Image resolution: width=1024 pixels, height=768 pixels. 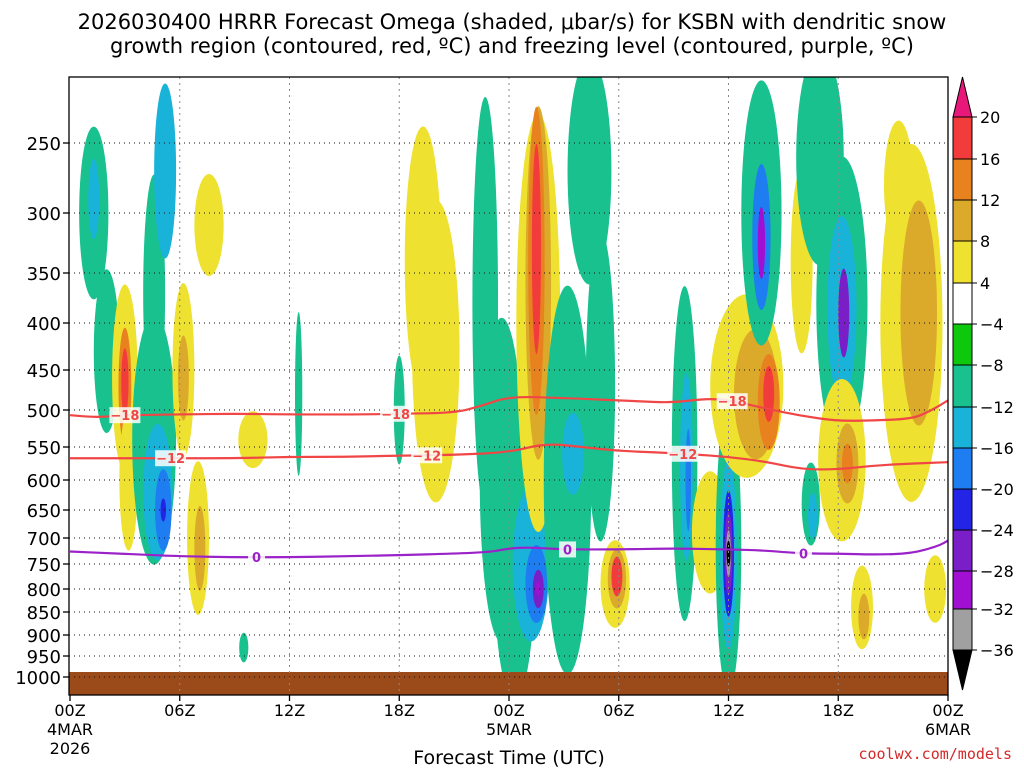 What do you see at coordinates (983, 383) in the screenshot?
I see `colorbar: 20 16 12 8 4 −4 −8 −12 −16 −20 −24 −28 −32 −36` at bounding box center [983, 383].